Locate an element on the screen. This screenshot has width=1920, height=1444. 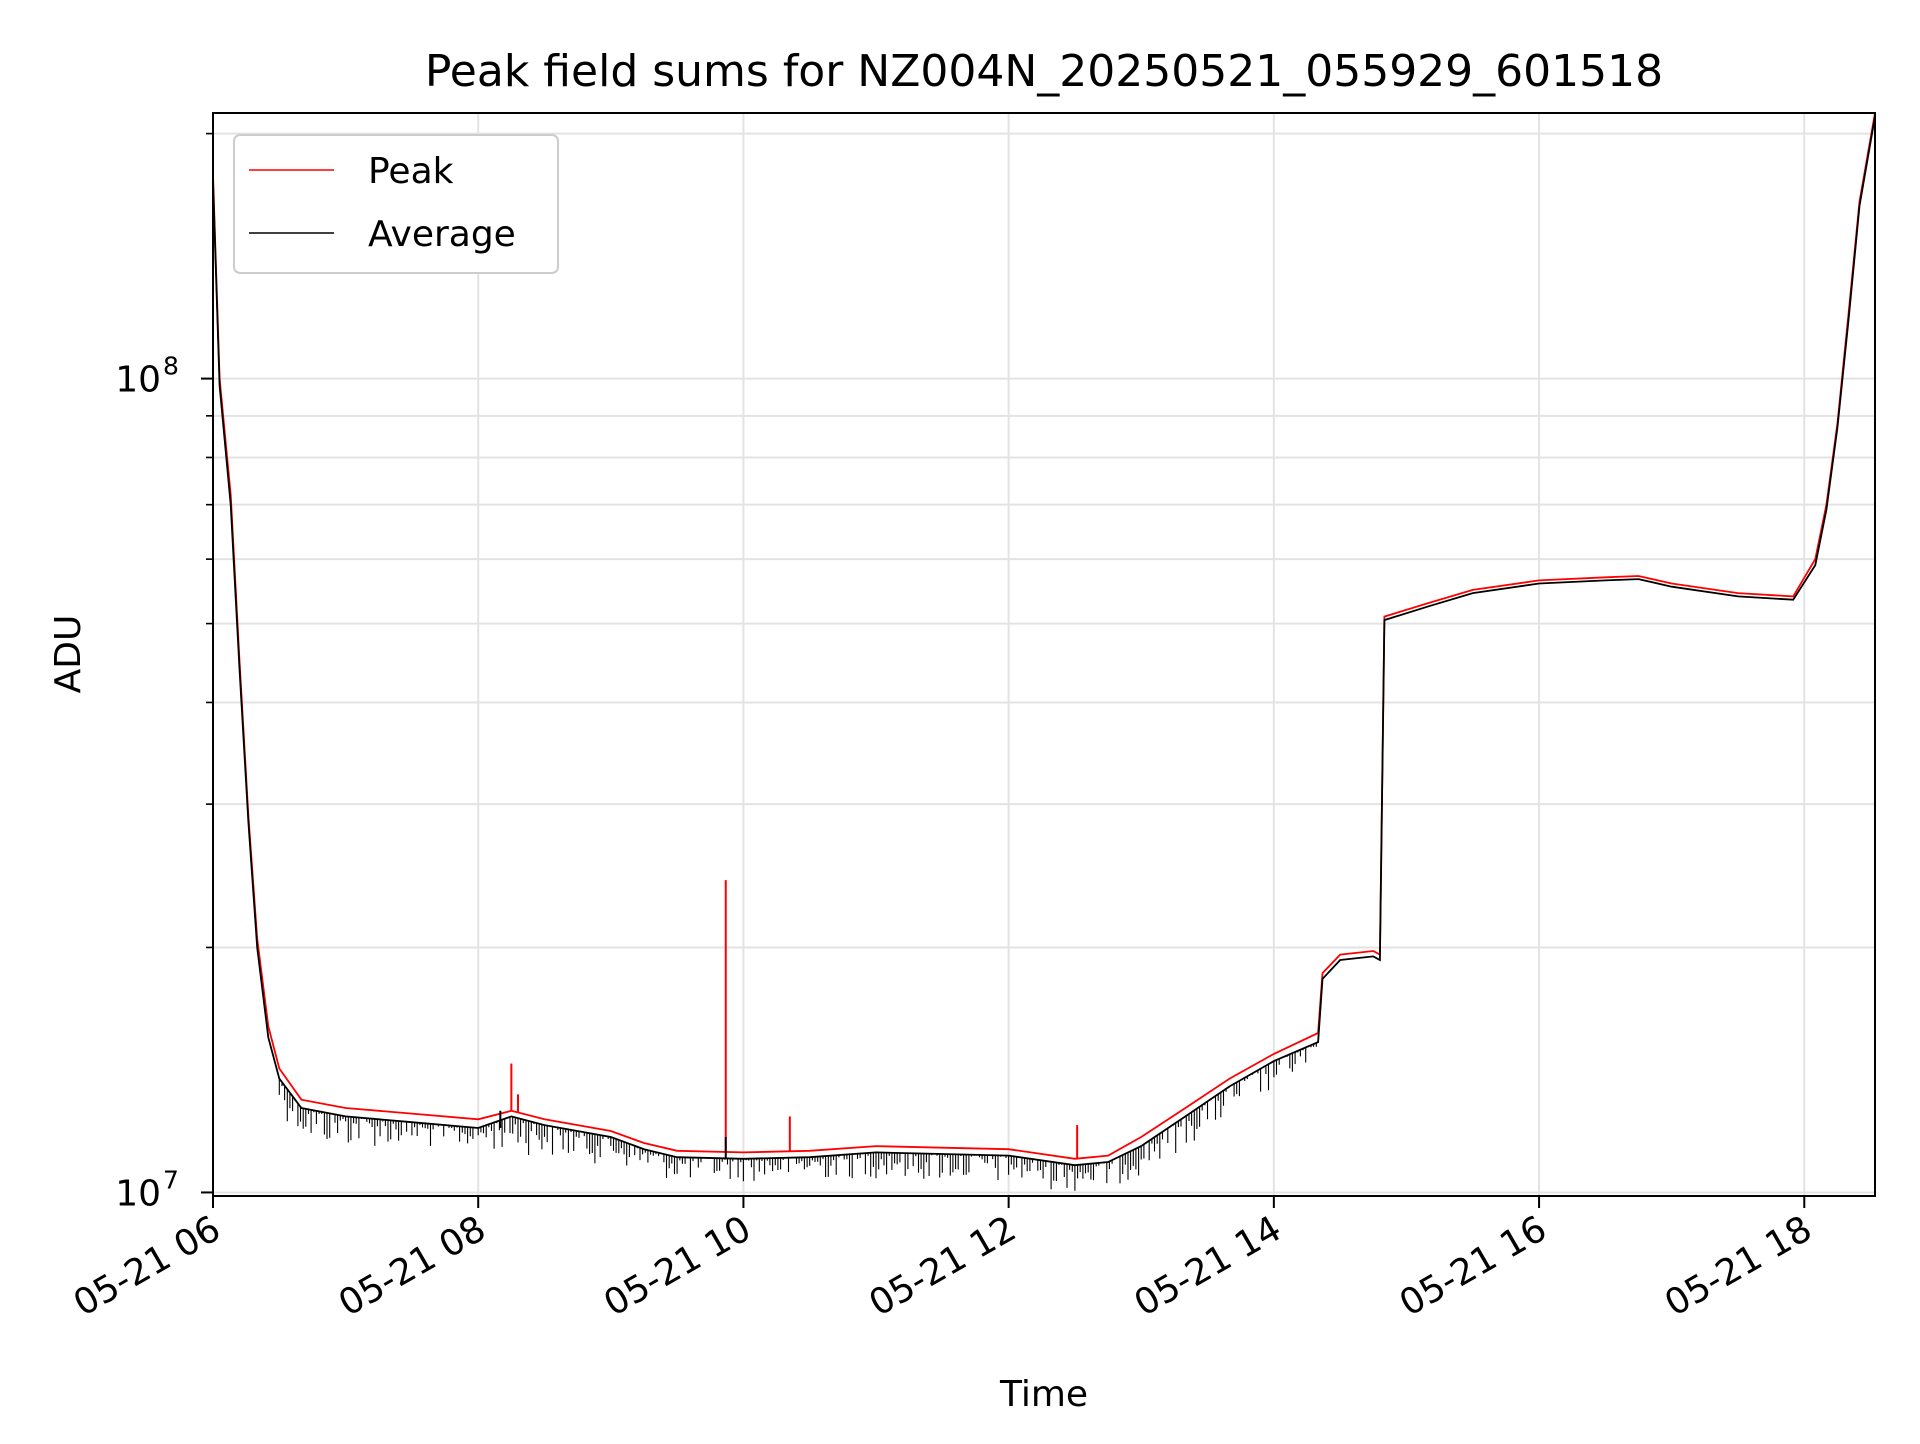
y-tick-label: 10 8 is located at coordinates (147, 376).